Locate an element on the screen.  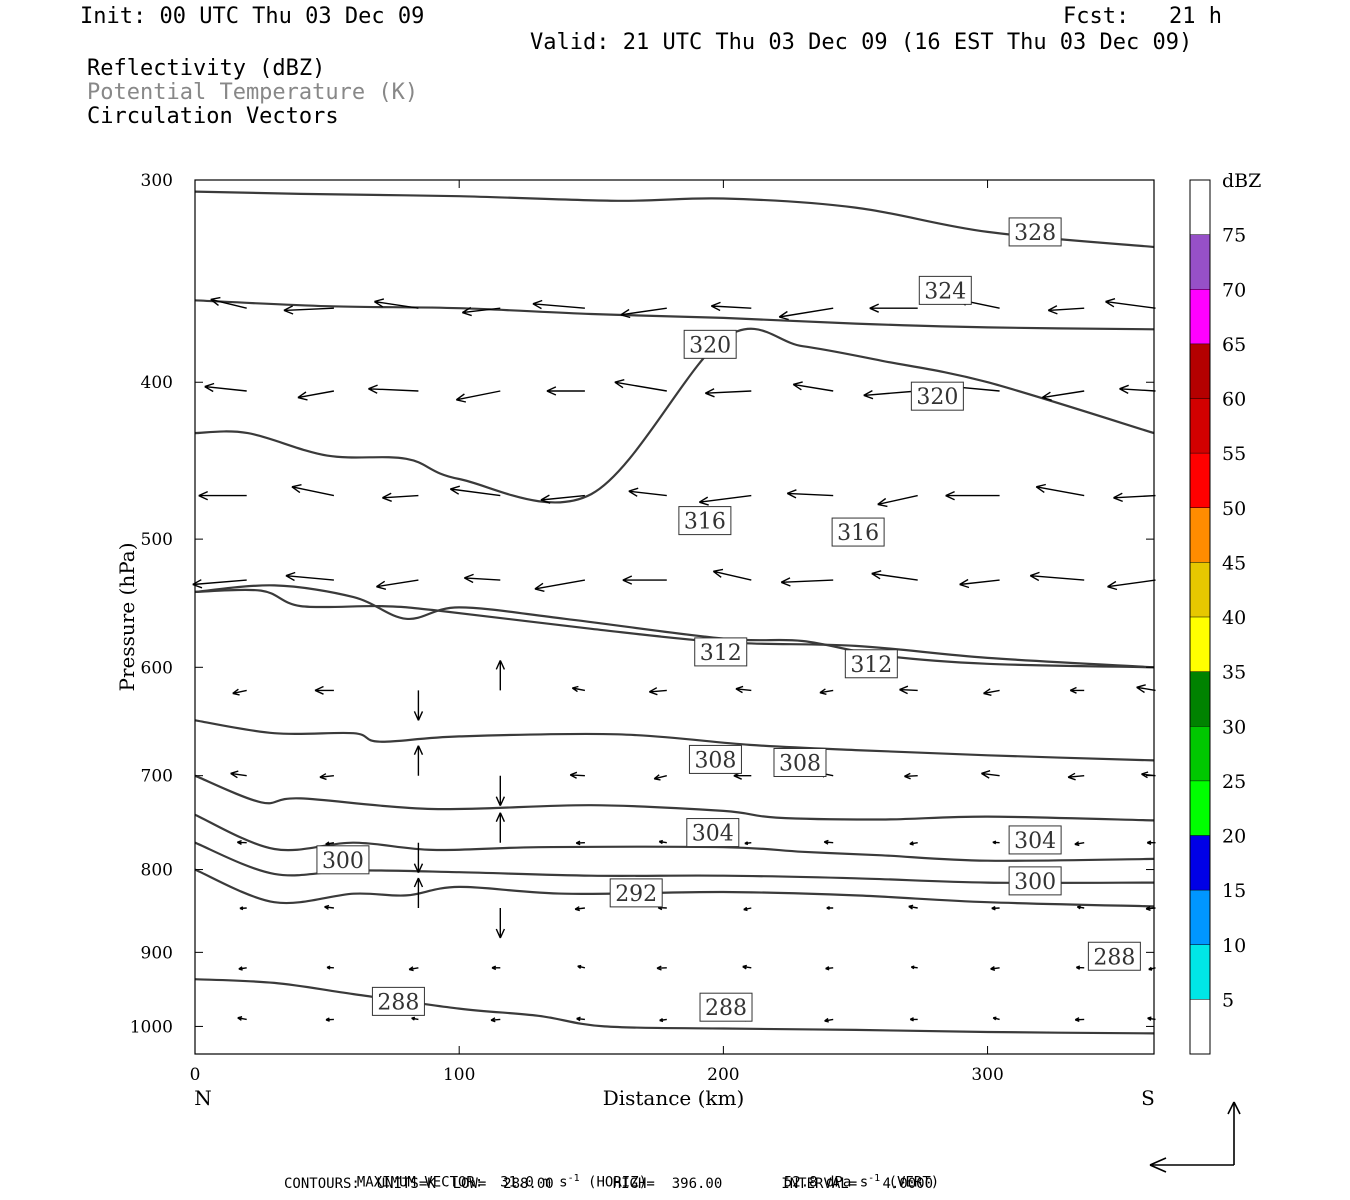
x-tick-label: 100 is located at coordinates (459, 1075).